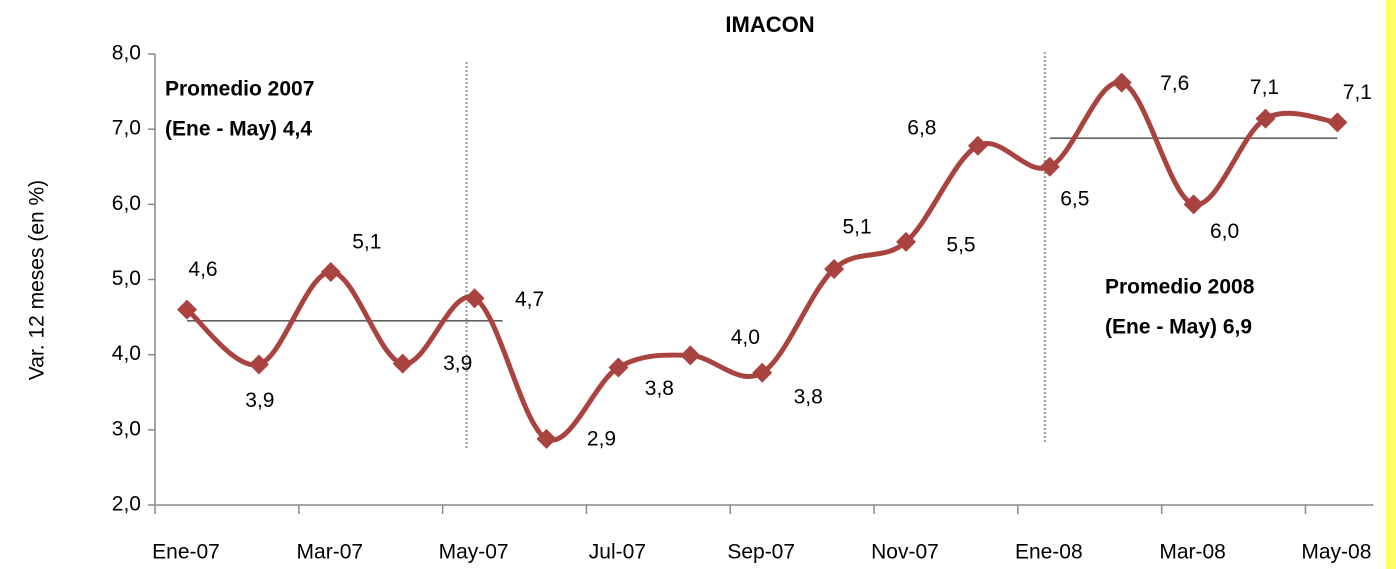 The width and height of the screenshot is (1396, 569). I want to click on y-tick-label: 2,0, so click(126, 504).